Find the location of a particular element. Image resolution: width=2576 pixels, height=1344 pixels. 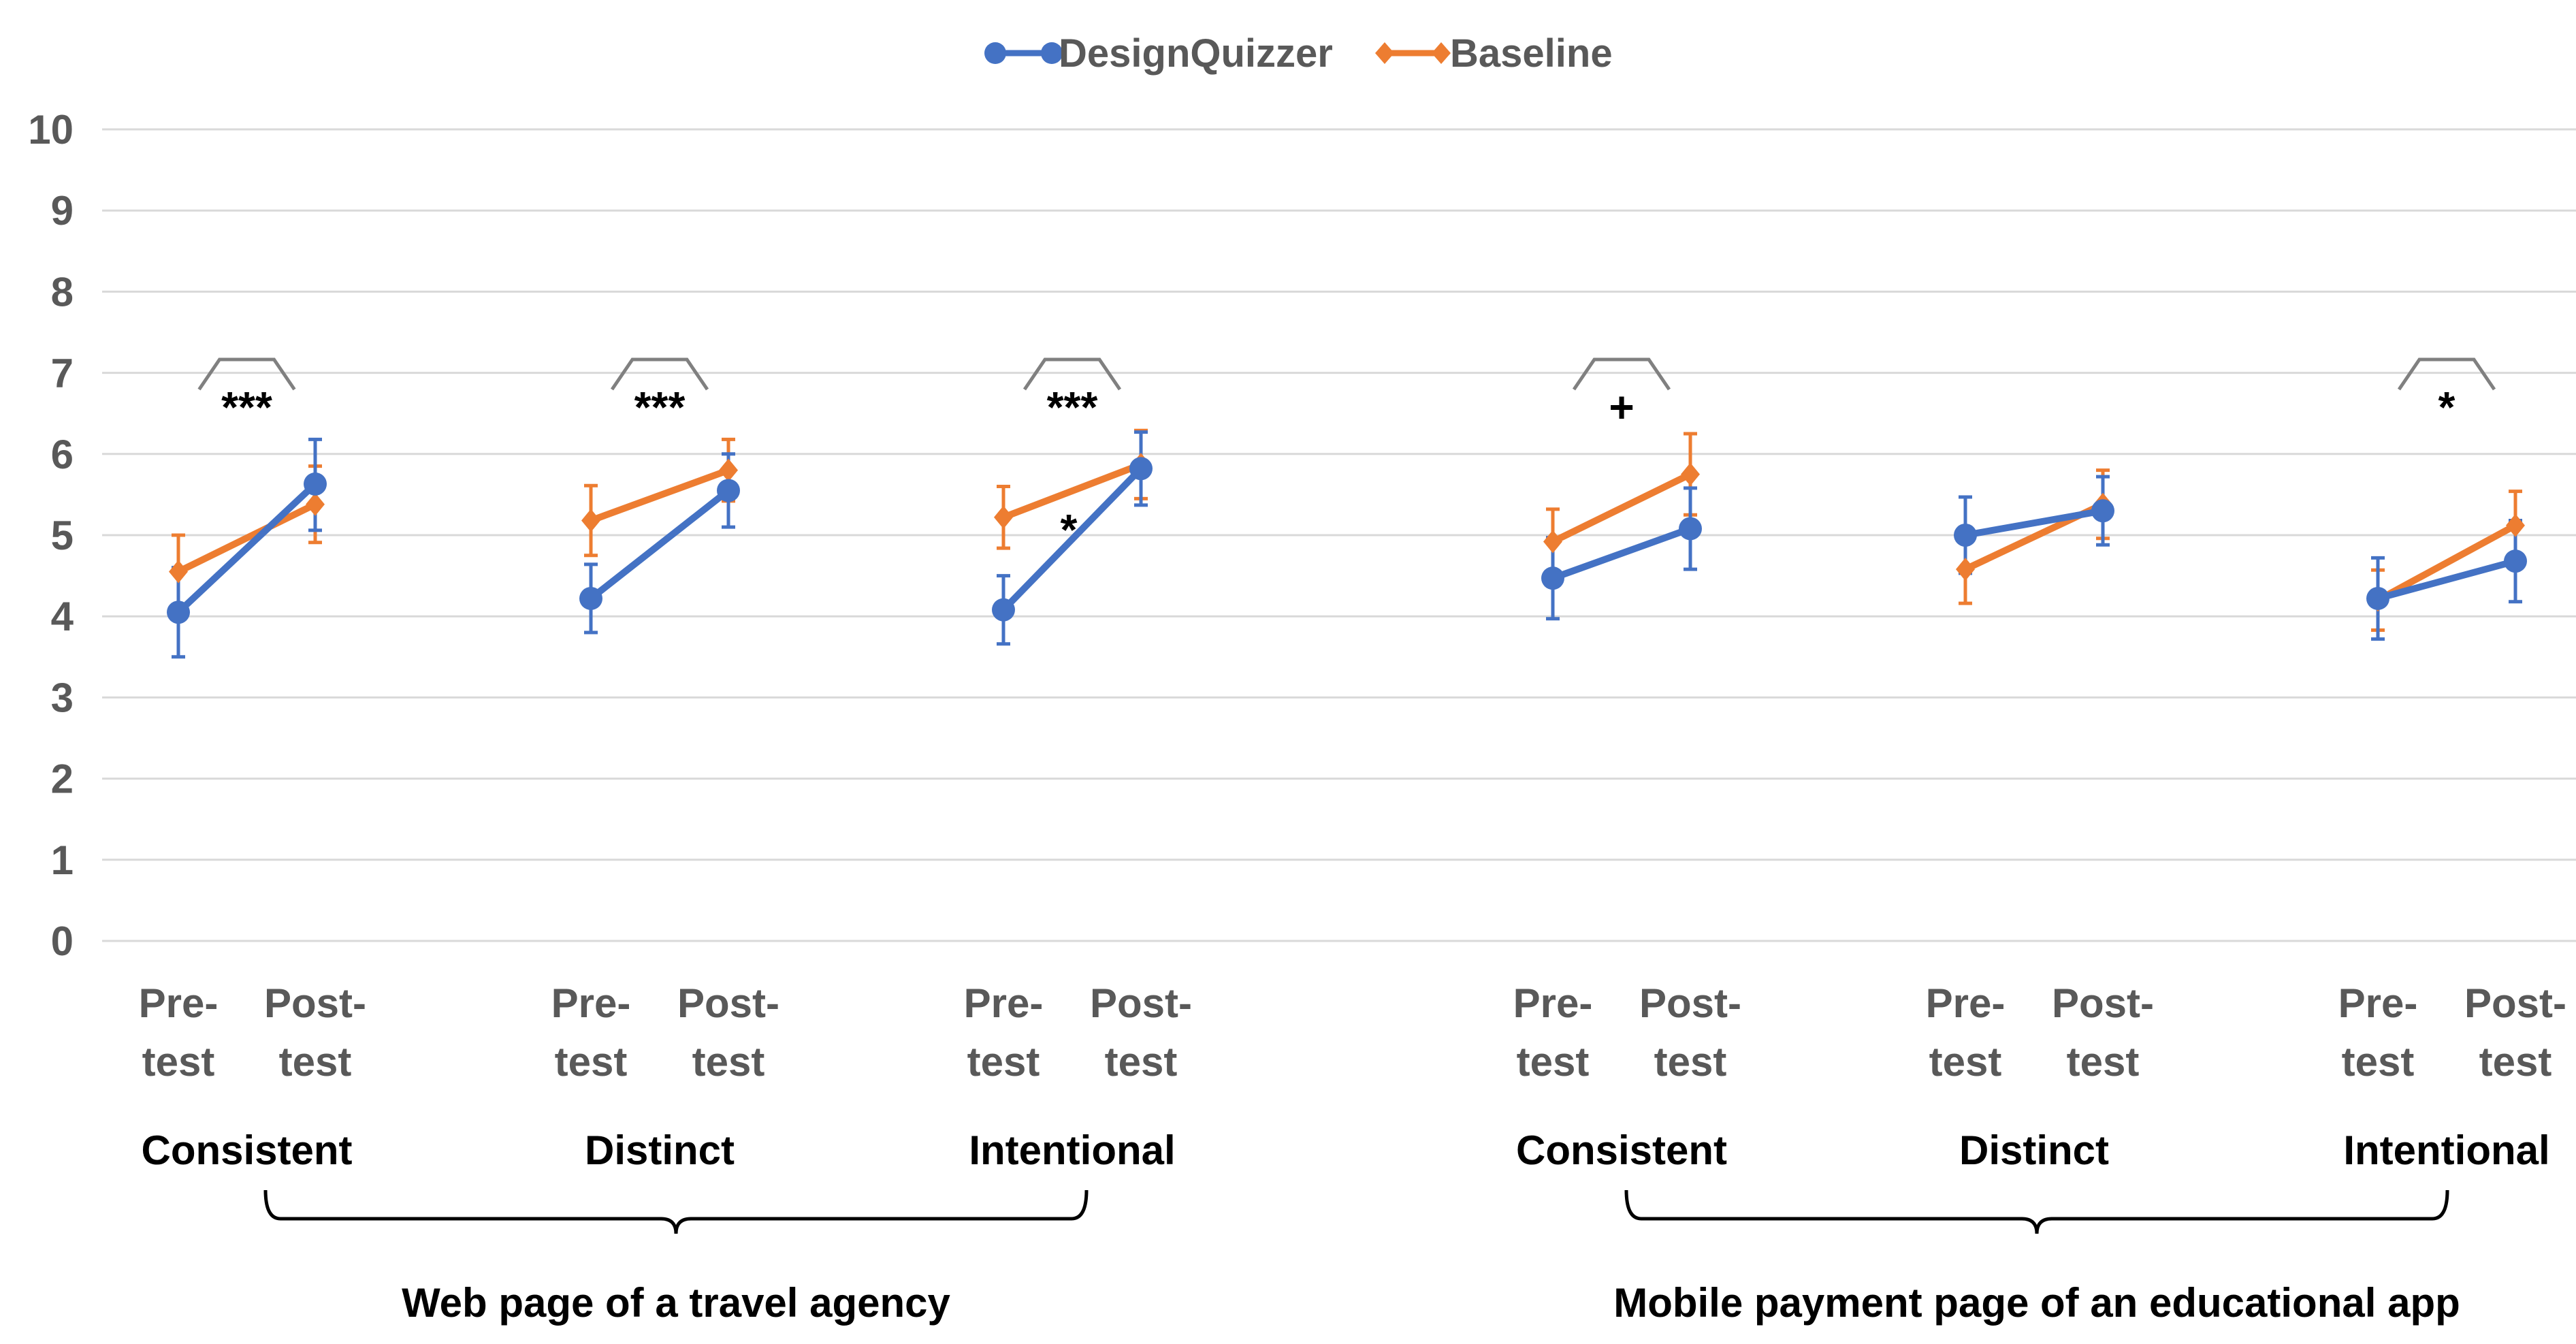

legend: DesignQuizzer Baseline is located at coordinates (1298, 53).